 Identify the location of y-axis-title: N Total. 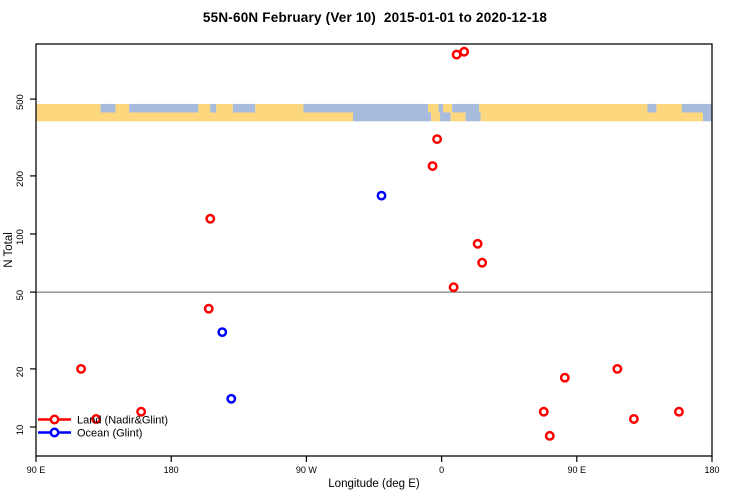
(9, 250).